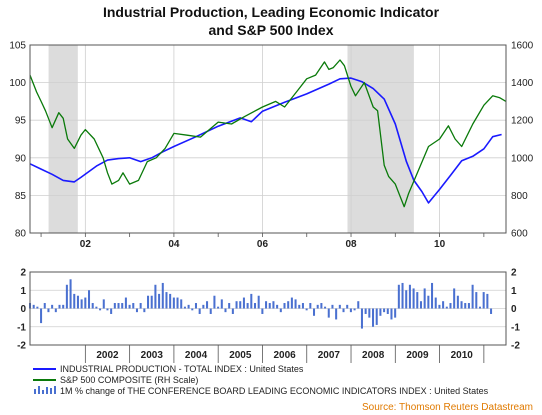 This screenshot has width=542, height=415. What do you see at coordinates (284, 355) in the screenshot?
I see `bar-year-label: 2006` at bounding box center [284, 355].